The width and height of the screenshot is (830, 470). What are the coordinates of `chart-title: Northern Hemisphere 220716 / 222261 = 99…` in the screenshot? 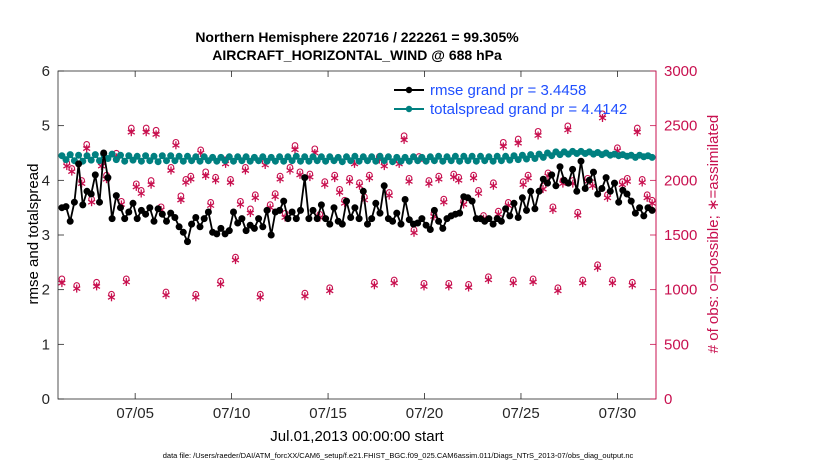 It's located at (357, 37).